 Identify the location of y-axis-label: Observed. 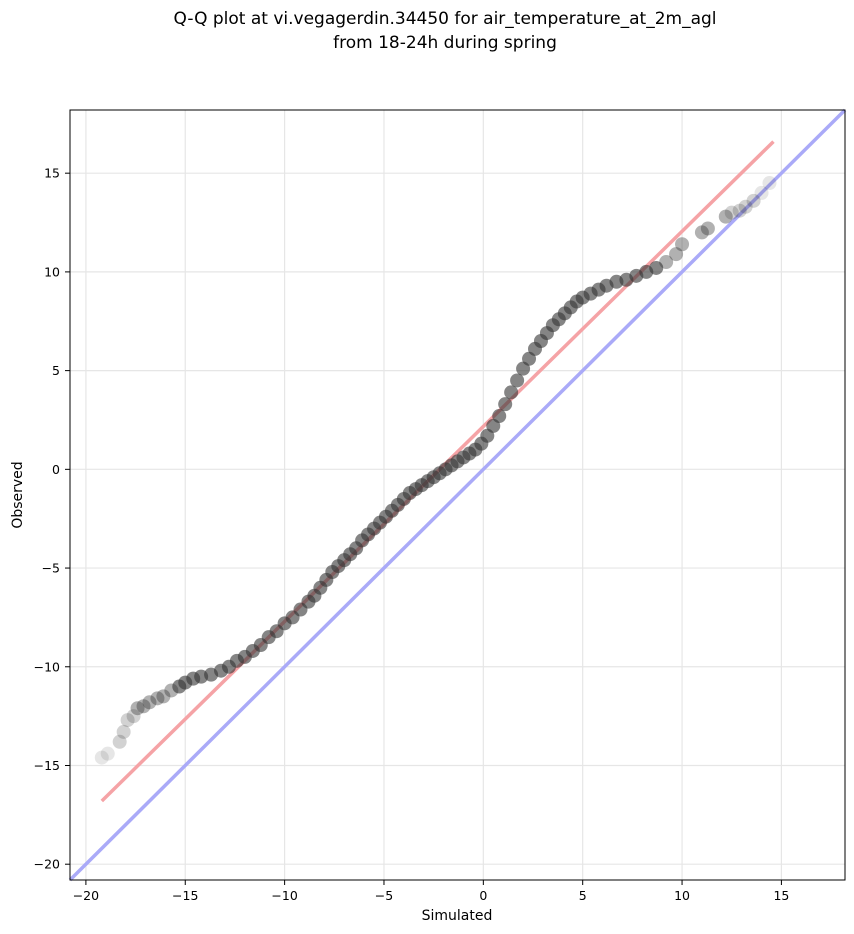
(18, 494).